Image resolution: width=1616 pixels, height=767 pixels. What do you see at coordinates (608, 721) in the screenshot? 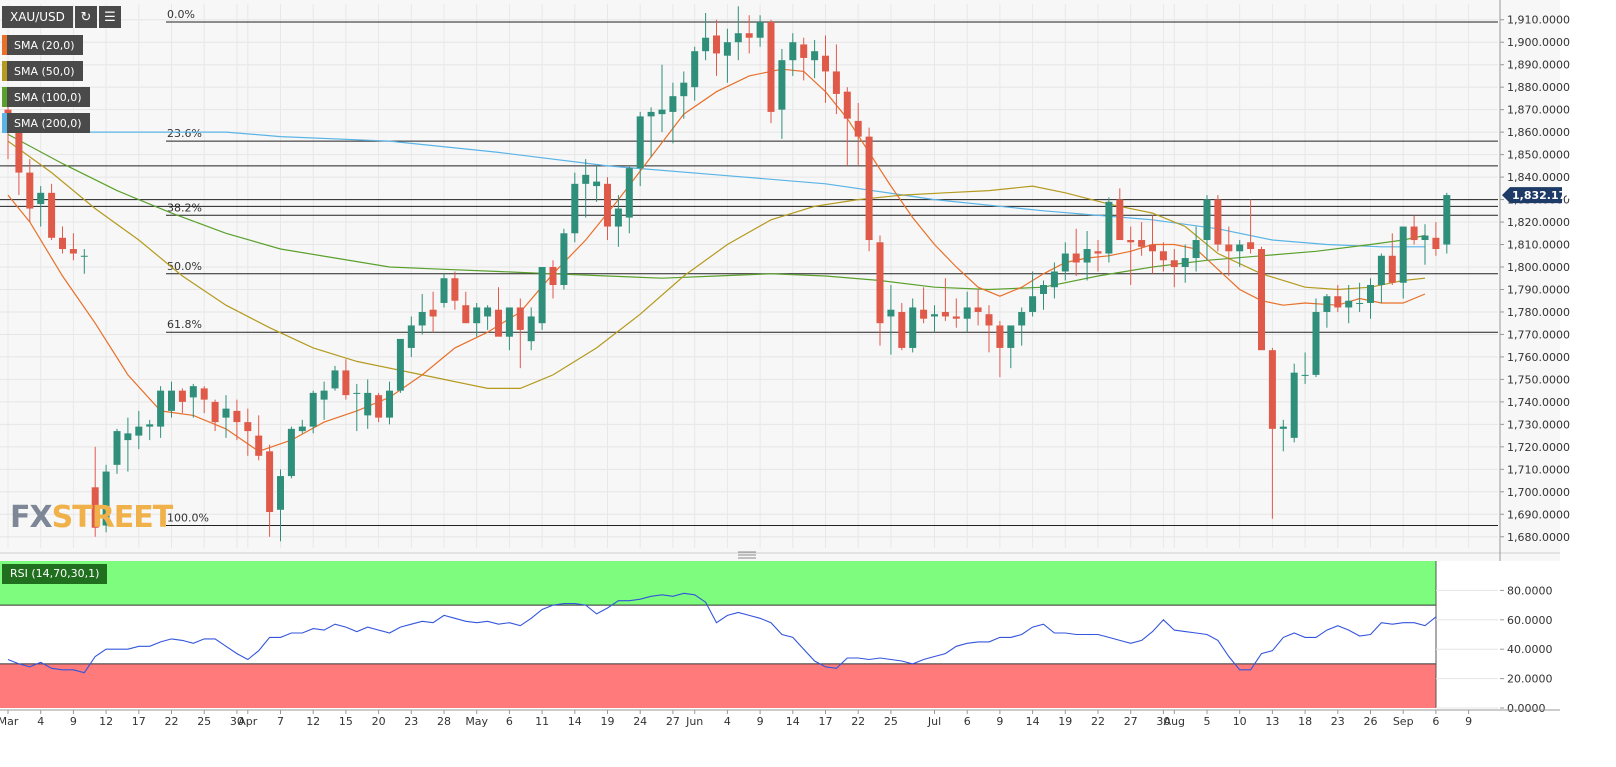
I see `x-tick-label: 19` at bounding box center [608, 721].